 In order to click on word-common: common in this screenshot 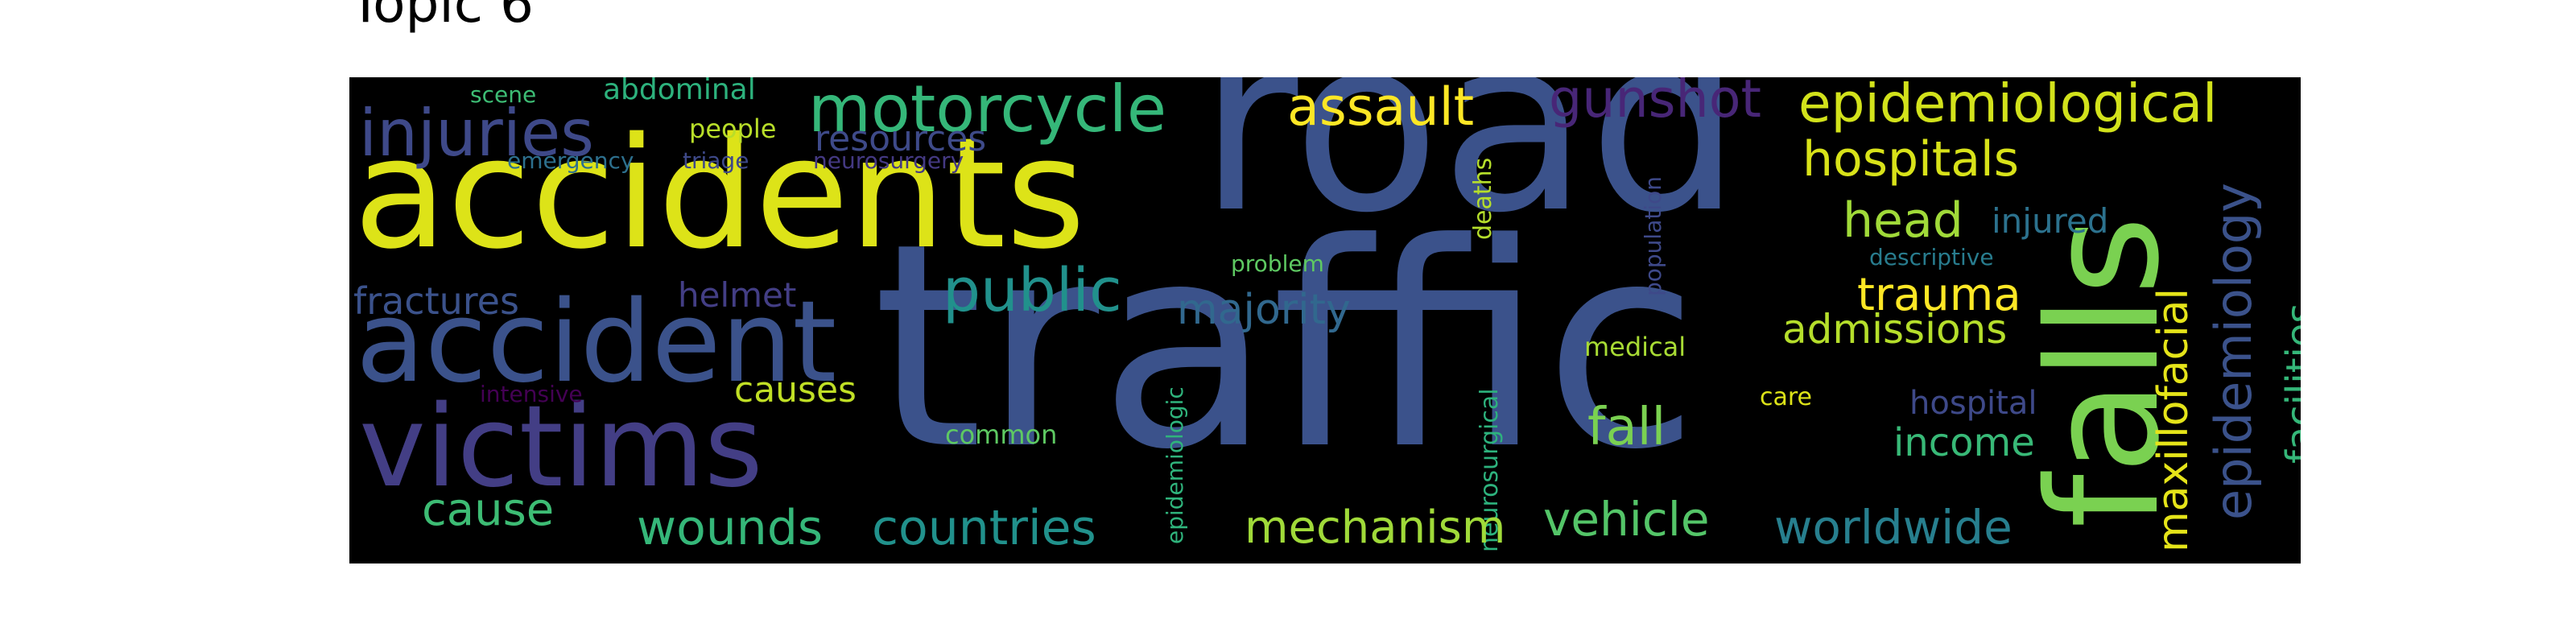, I will do `click(1001, 434)`.